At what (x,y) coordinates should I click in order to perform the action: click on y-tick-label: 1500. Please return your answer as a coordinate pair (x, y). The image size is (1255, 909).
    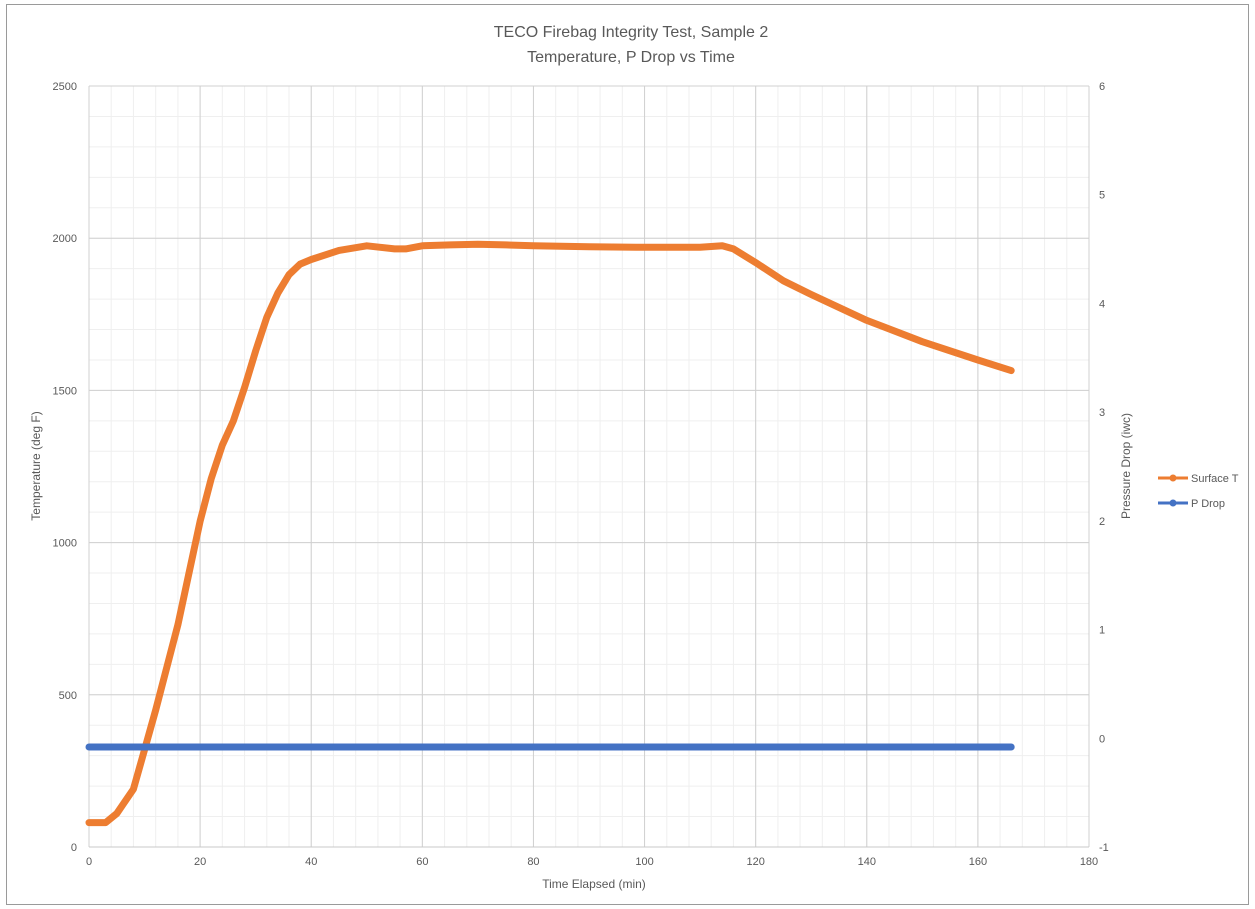
    Looking at the image, I should click on (65, 391).